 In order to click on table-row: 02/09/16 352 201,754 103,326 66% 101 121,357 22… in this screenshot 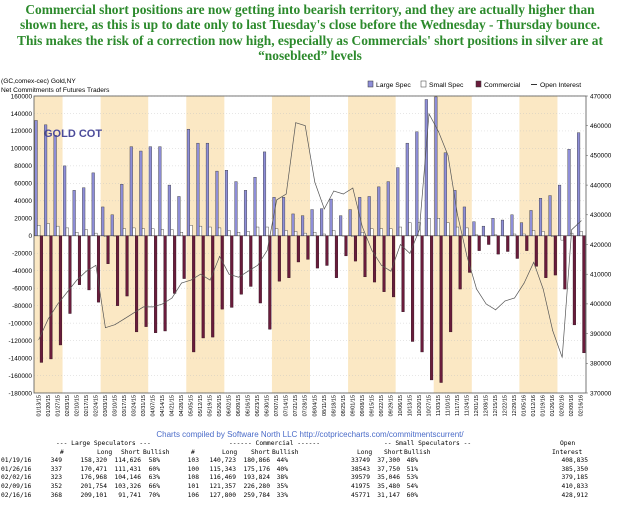, I will do `click(310, 487)`.